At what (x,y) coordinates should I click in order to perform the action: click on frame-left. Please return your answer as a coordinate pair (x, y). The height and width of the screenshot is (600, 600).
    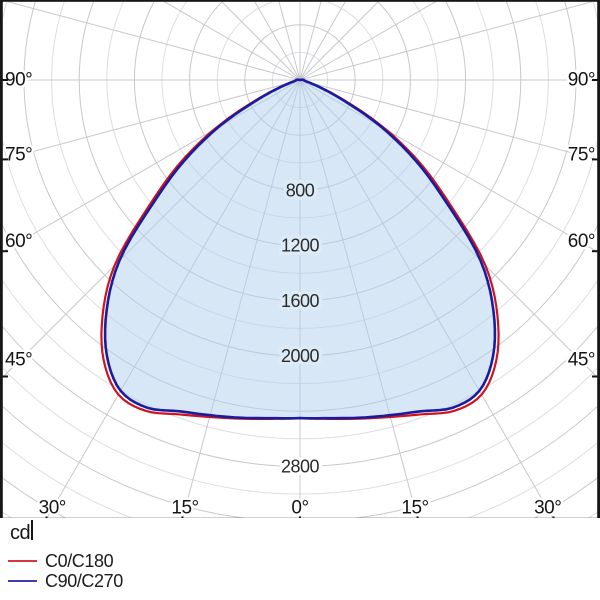
    Looking at the image, I should click on (1, 260).